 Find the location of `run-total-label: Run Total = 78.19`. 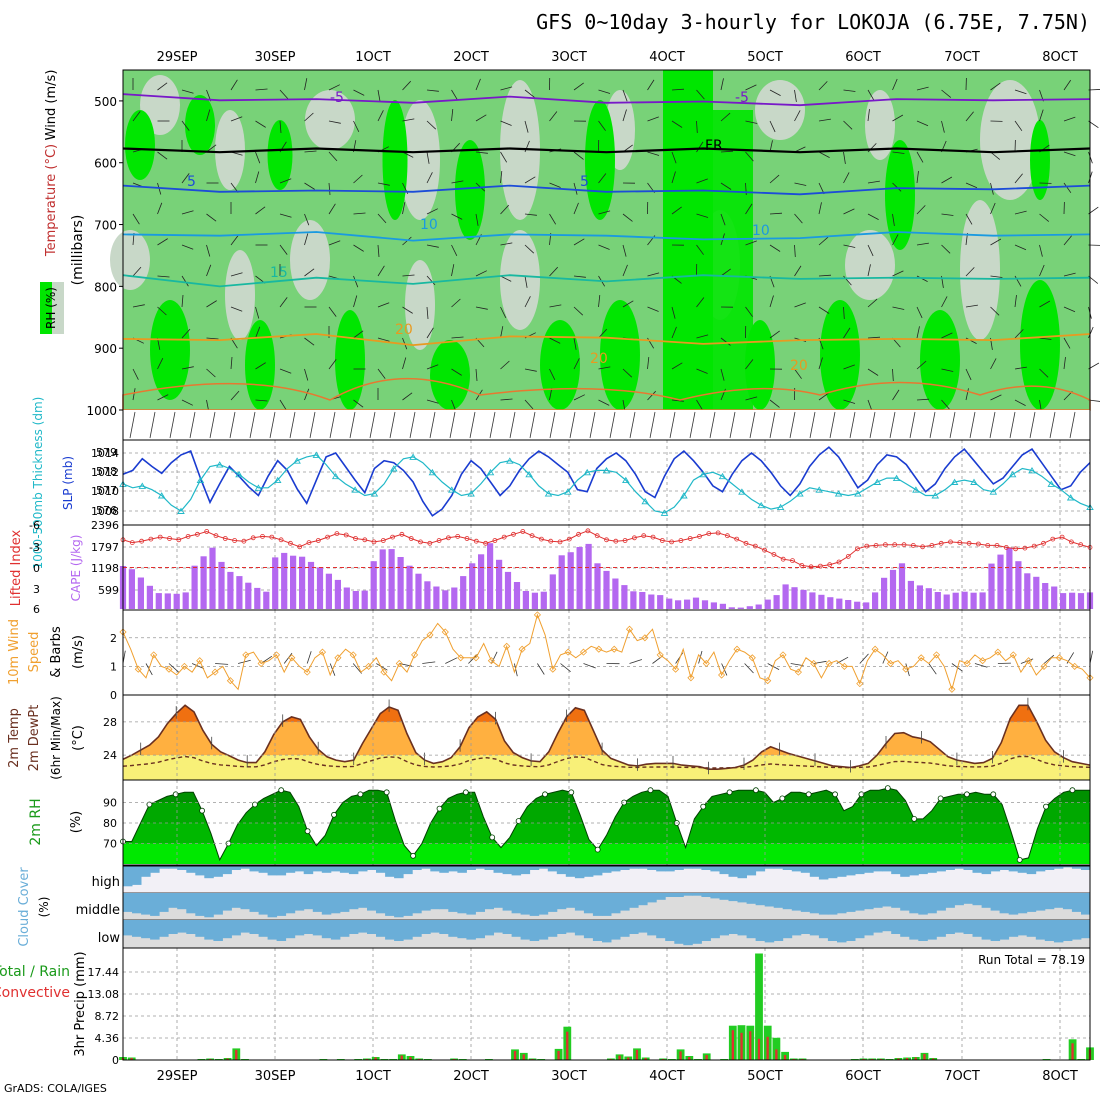

run-total-label: Run Total = 78.19 is located at coordinates (1031, 960).